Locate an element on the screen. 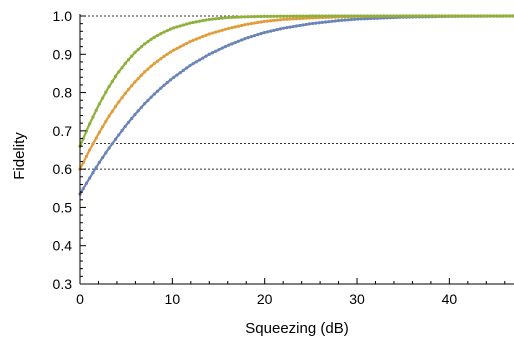 The image size is (514, 345). y-tick-label: 0.7 is located at coordinates (63, 131).